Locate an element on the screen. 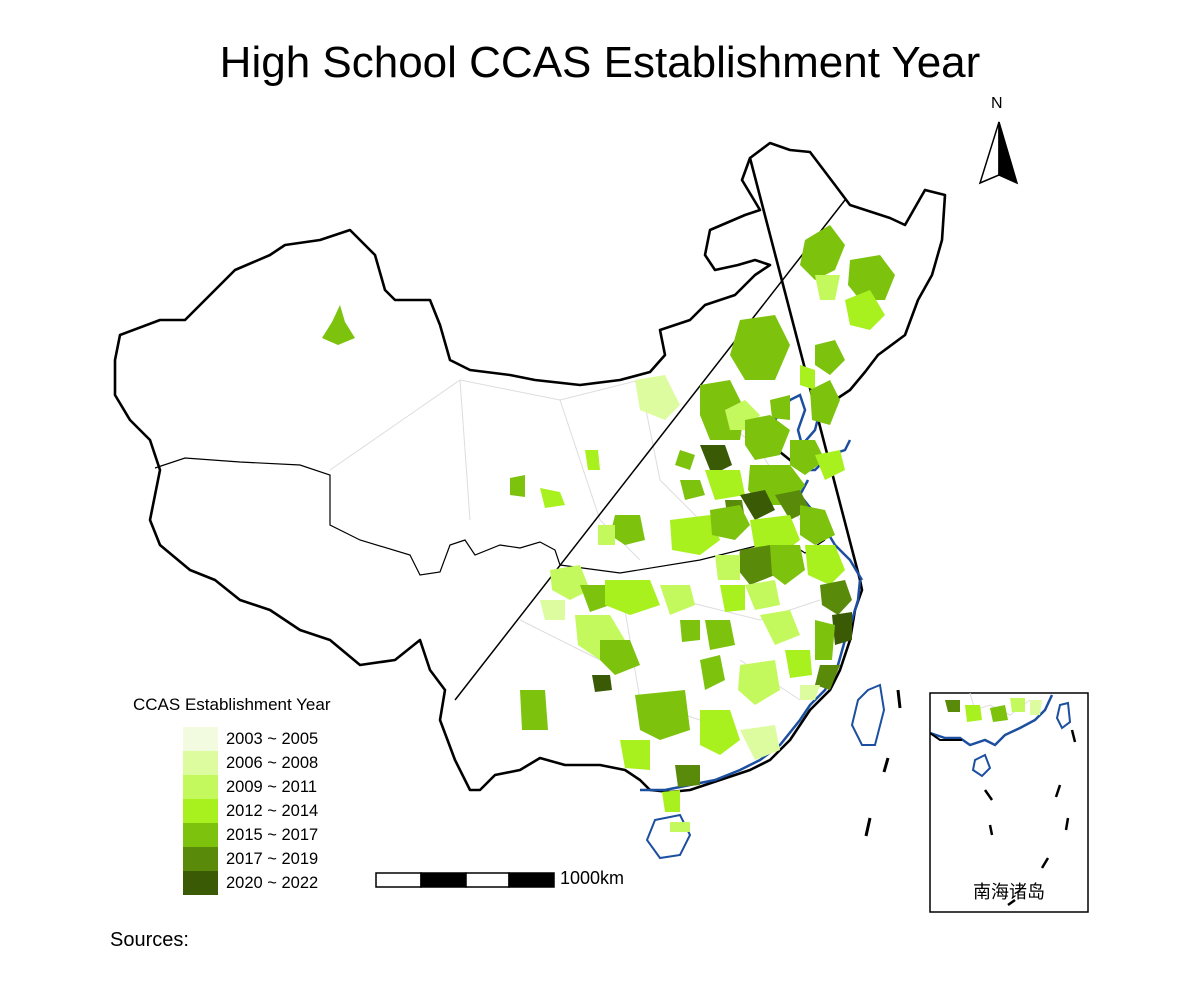 The width and height of the screenshot is (1200, 996). taiwan is located at coordinates (868, 714).